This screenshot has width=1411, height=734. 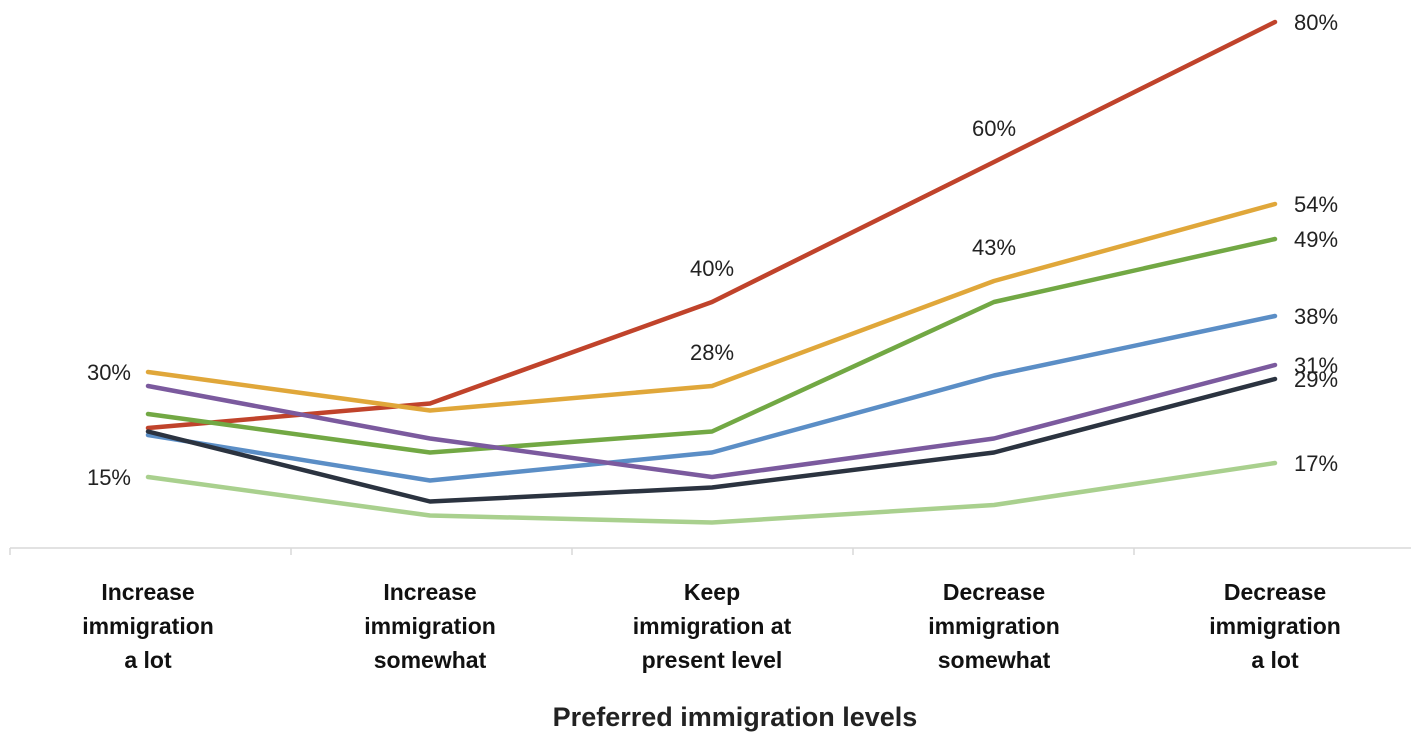 What do you see at coordinates (710, 551) in the screenshot?
I see `x-axis` at bounding box center [710, 551].